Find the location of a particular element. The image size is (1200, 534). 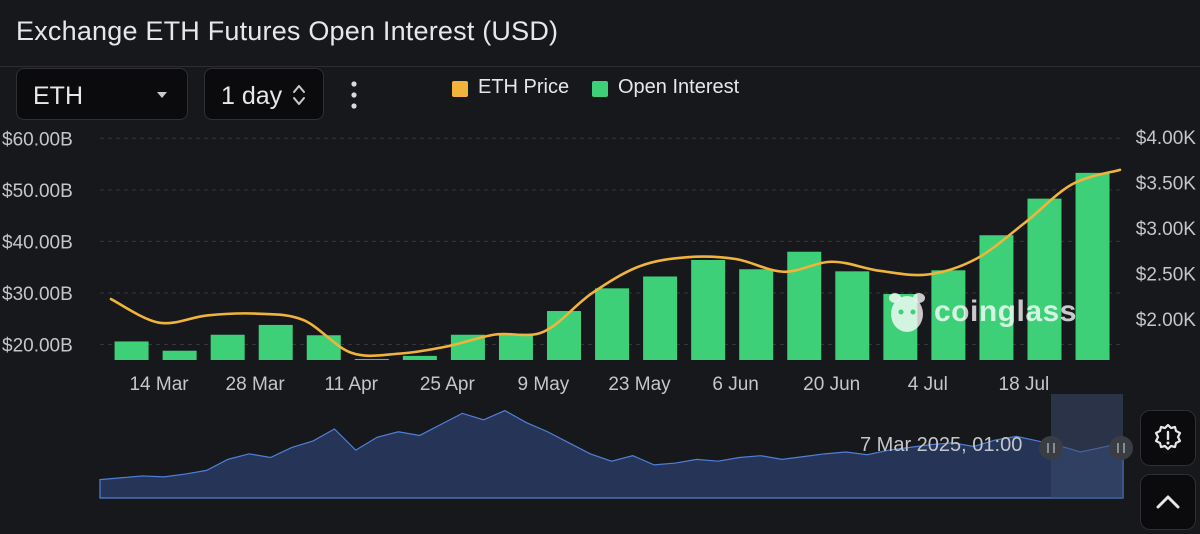

y-axis-left: $60.00B $50.00B $40.00B $30.00B $20.00B is located at coordinates (37, 242).